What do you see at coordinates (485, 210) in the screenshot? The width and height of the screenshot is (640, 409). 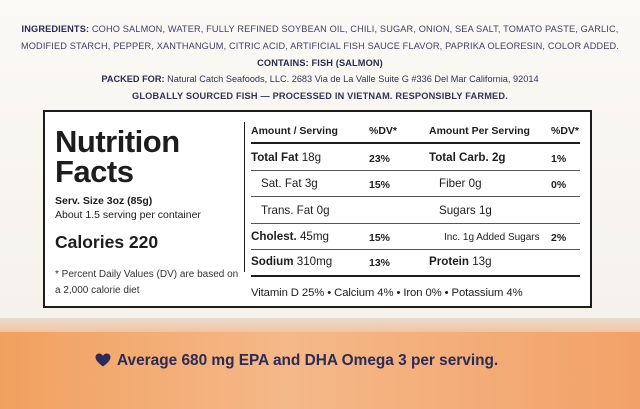 I see `sugars-amount: 1g` at bounding box center [485, 210].